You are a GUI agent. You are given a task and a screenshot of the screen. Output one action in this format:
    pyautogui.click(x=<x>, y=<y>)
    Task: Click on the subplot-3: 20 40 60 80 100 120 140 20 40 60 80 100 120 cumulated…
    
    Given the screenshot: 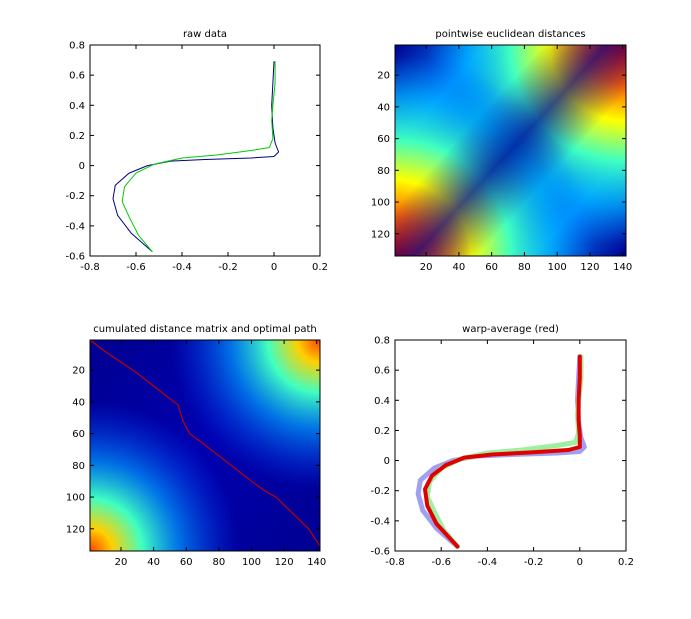 What is the action you would take?
    pyautogui.click(x=196, y=446)
    